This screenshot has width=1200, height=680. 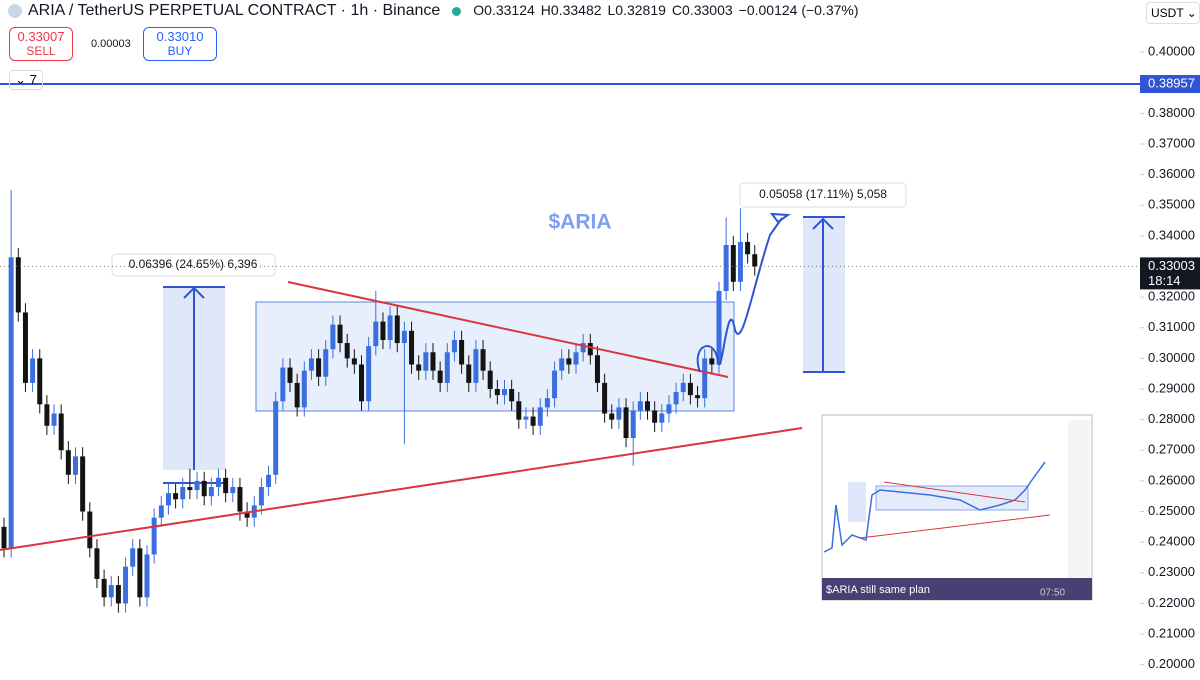 What do you see at coordinates (1171, 142) in the screenshot?
I see `y-tick-label: 0.37000` at bounding box center [1171, 142].